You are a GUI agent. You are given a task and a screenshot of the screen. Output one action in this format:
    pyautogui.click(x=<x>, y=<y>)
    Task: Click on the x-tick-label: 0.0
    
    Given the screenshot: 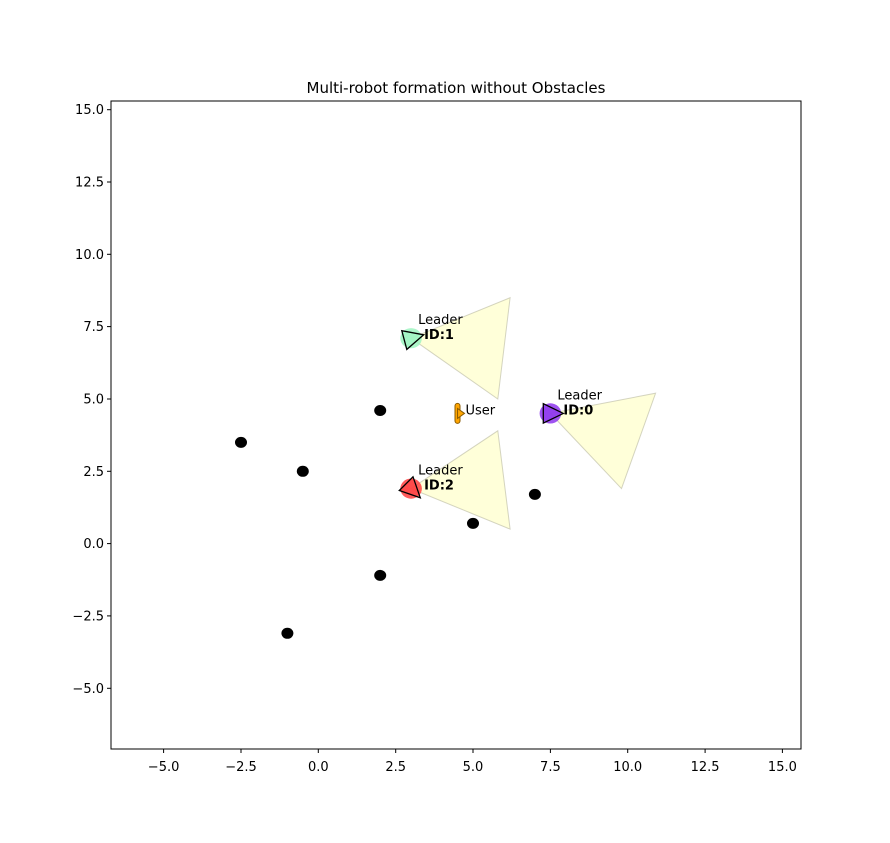 What is the action you would take?
    pyautogui.click(x=318, y=767)
    